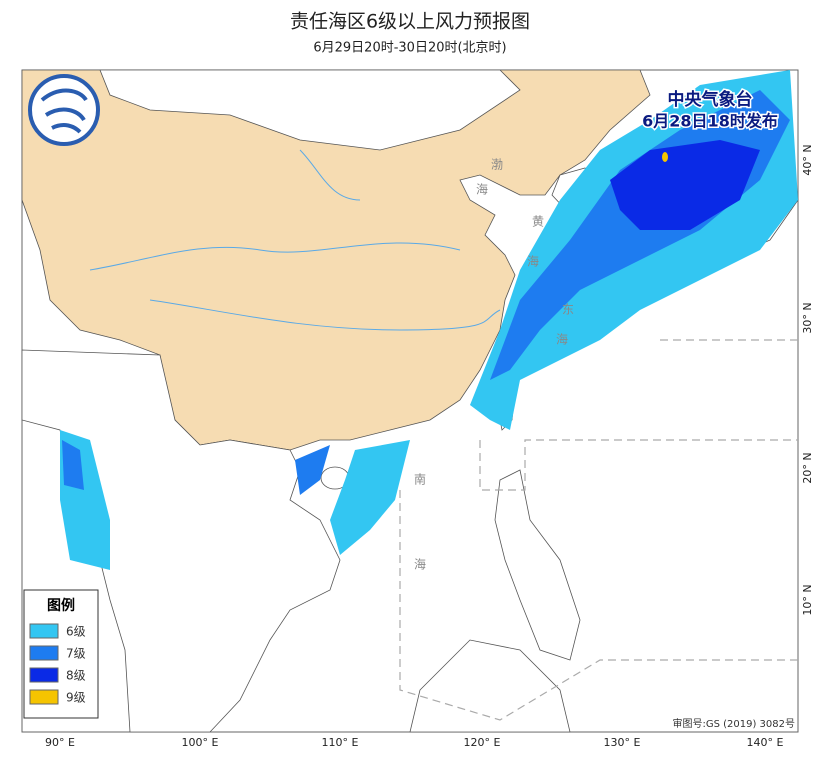 The height and width of the screenshot is (758, 821). What do you see at coordinates (807, 159) in the screenshot?
I see `latitude-label: 40° N` at bounding box center [807, 159].